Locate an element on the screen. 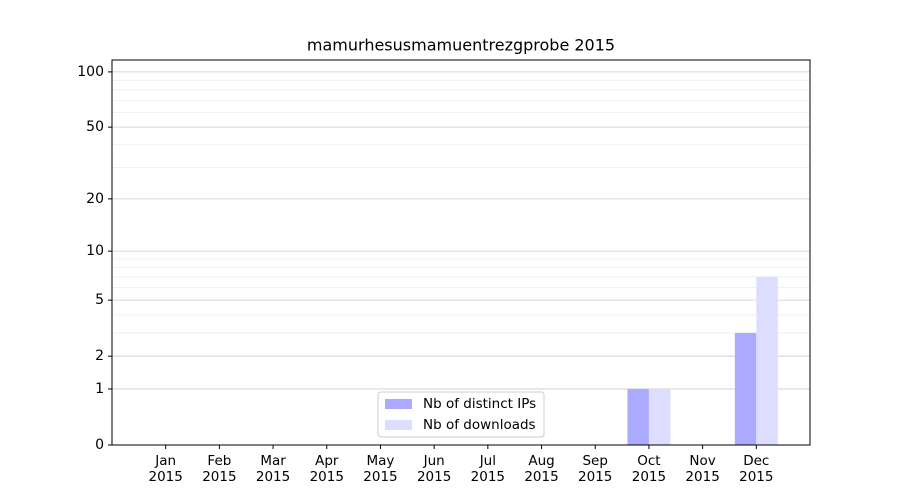  y-tick-label: 2 is located at coordinates (99, 356).